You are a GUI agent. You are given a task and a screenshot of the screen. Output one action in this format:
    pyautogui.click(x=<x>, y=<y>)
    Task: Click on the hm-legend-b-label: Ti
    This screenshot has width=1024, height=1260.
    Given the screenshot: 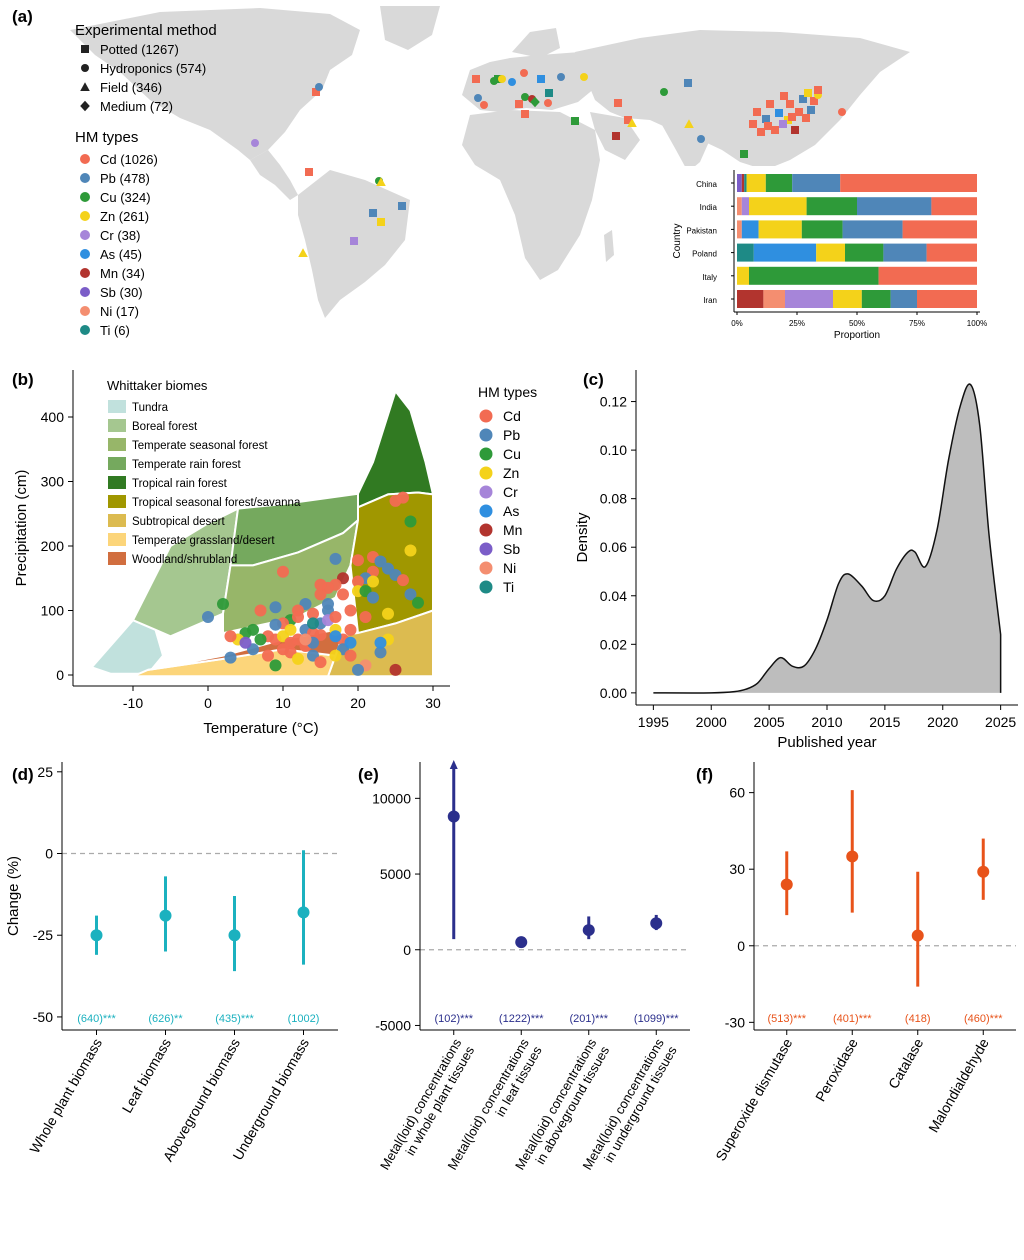 What is the action you would take?
    pyautogui.click(x=508, y=587)
    